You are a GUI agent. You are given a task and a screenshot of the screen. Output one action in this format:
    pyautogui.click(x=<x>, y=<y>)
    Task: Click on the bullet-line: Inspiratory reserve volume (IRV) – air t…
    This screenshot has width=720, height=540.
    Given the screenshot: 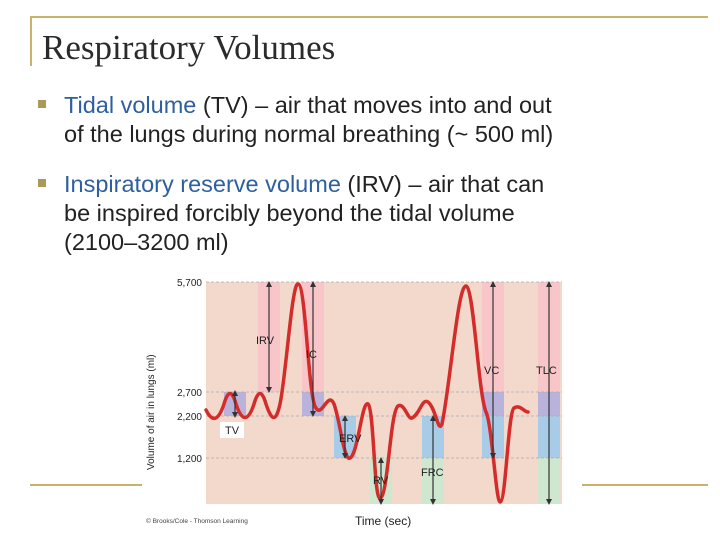 What is the action you would take?
    pyautogui.click(x=364, y=184)
    